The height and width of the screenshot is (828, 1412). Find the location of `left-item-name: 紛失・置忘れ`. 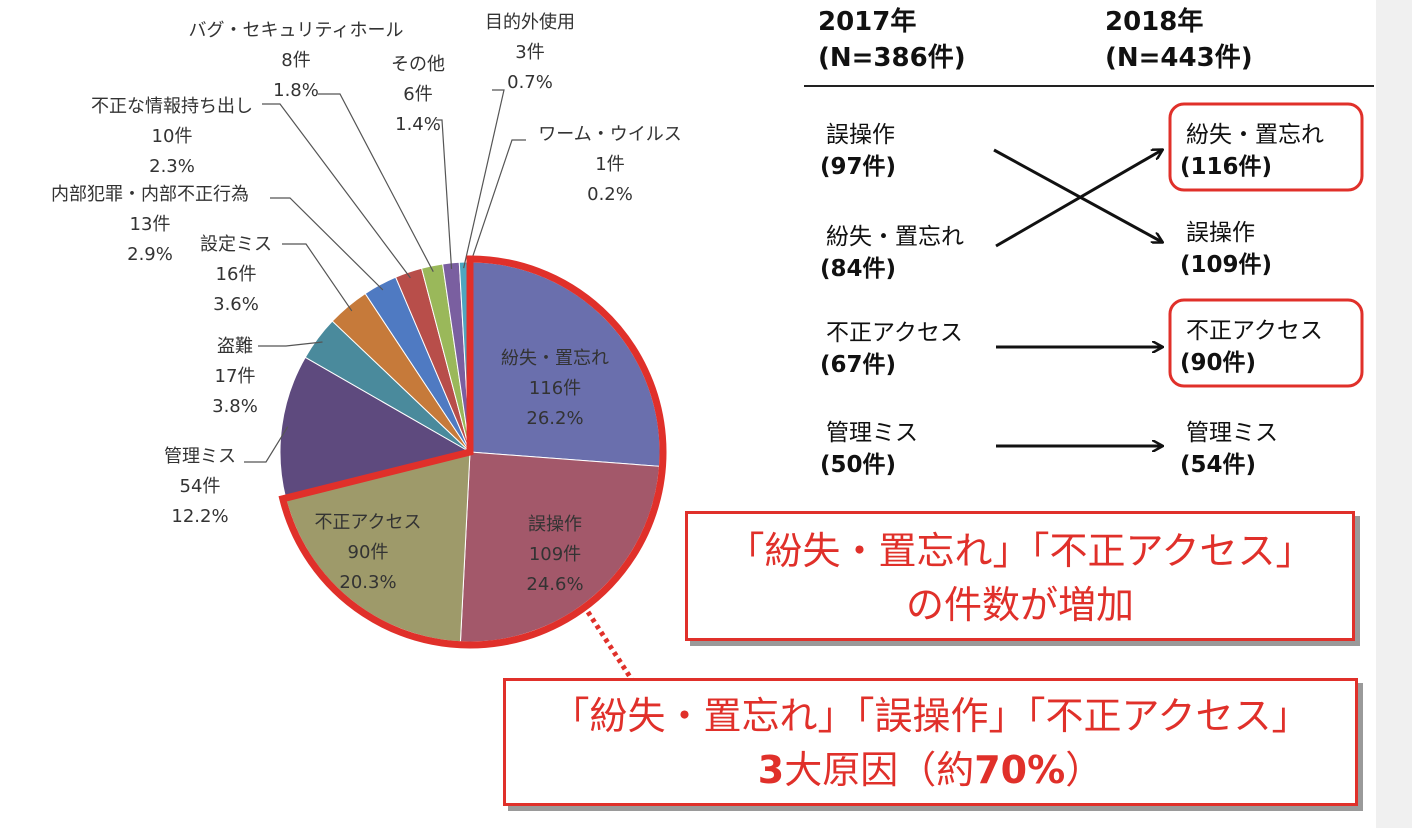

left-item-name: 紛失・置忘れ is located at coordinates (895, 237).